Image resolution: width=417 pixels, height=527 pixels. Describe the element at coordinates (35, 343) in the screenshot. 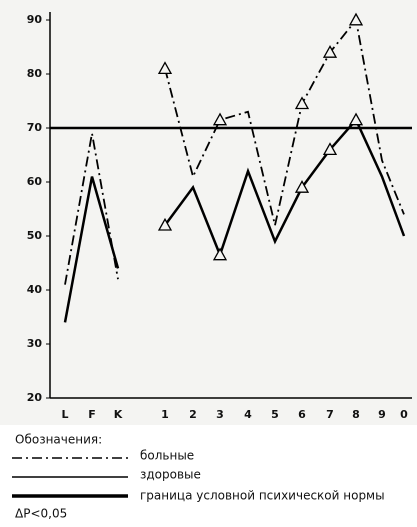

I see `y-tick-label: 30` at that location.